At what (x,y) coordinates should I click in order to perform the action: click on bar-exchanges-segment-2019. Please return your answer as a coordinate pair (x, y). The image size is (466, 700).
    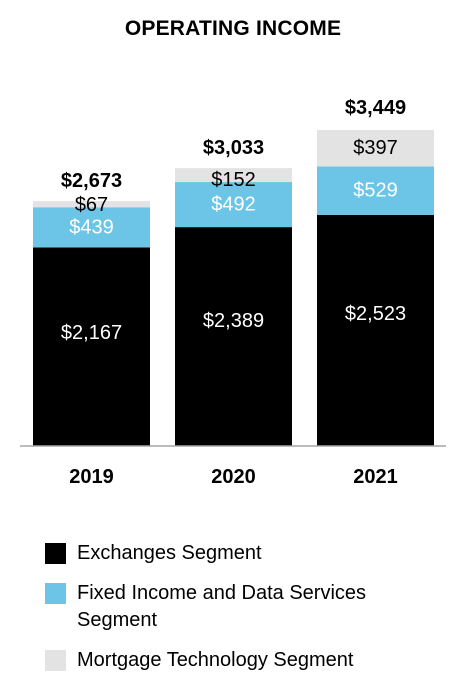
    Looking at the image, I should click on (91, 346).